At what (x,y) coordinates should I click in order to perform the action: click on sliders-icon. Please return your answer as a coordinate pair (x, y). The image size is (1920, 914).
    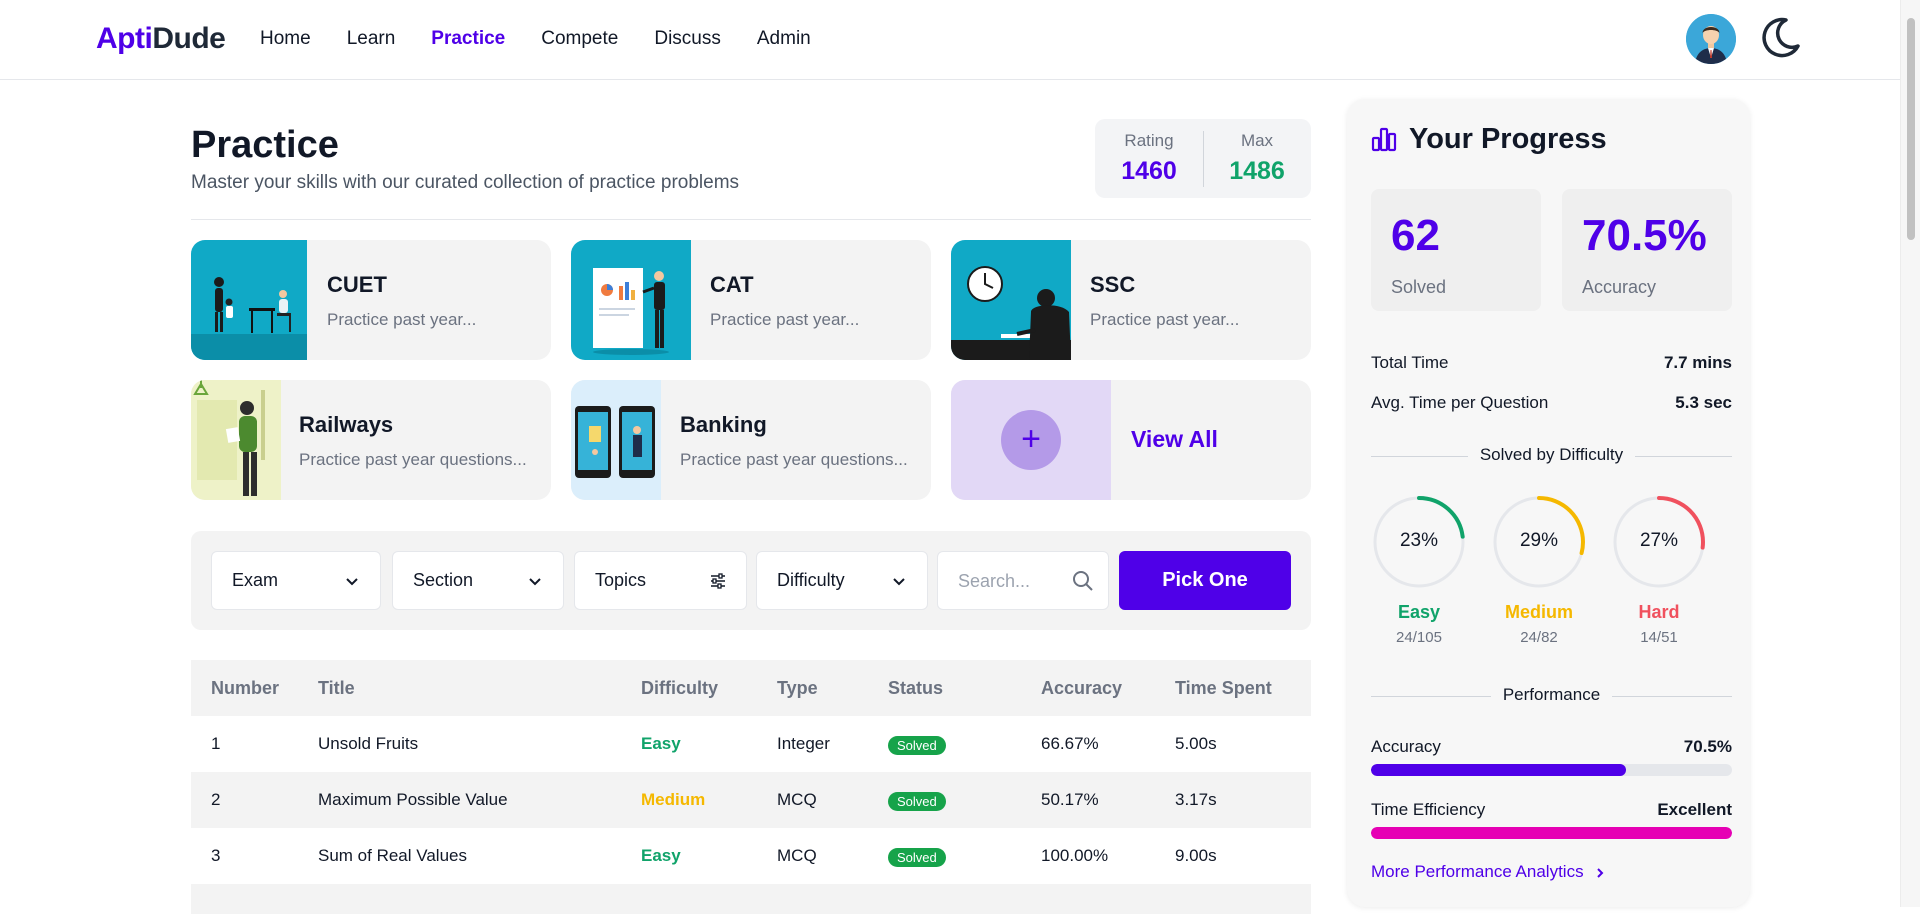
    Looking at the image, I should click on (718, 581).